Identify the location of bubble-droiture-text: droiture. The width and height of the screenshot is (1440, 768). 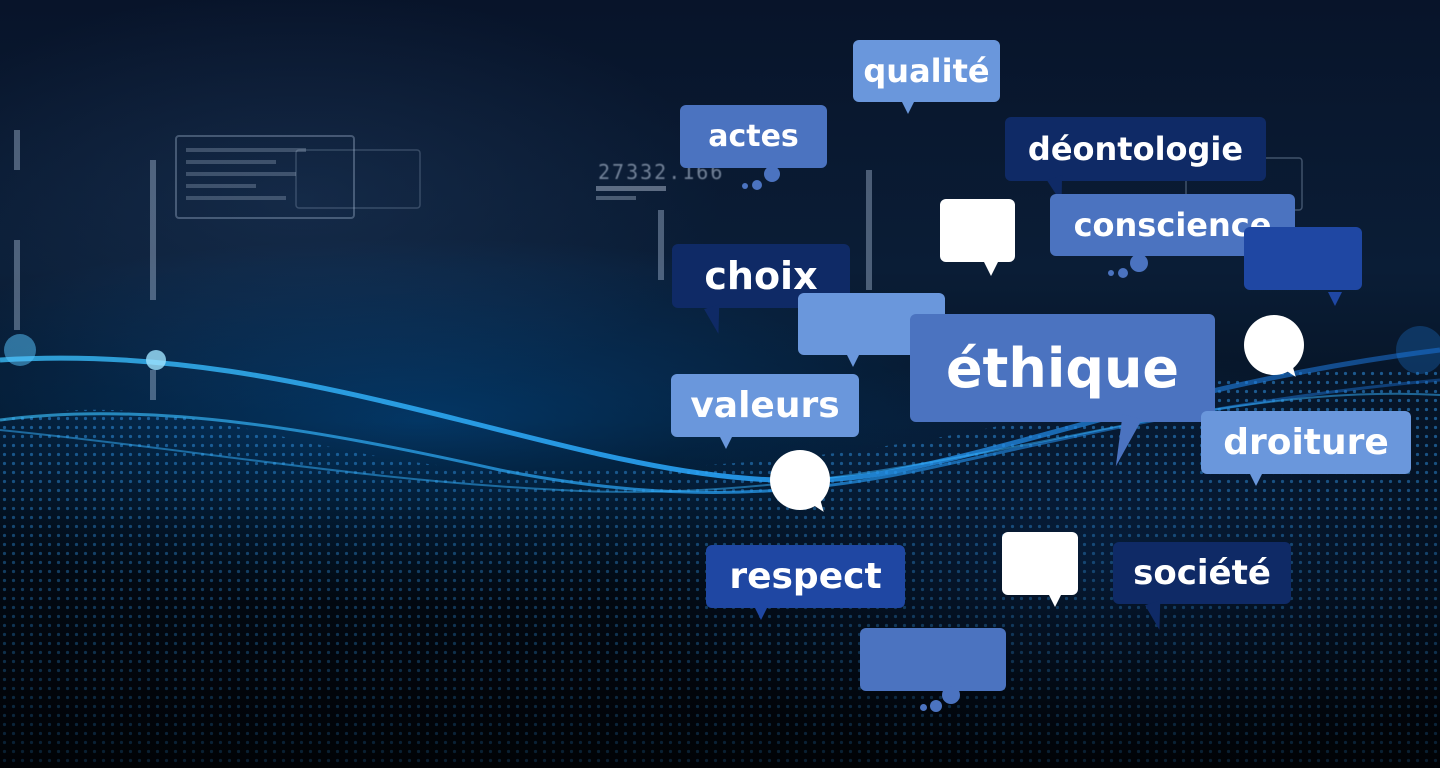
(1306, 442).